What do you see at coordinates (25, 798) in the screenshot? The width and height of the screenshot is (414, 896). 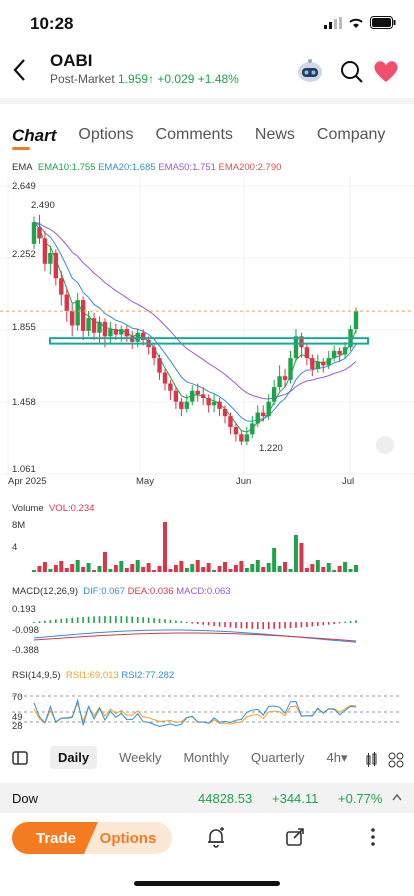 I see `index-name: Dow` at bounding box center [25, 798].